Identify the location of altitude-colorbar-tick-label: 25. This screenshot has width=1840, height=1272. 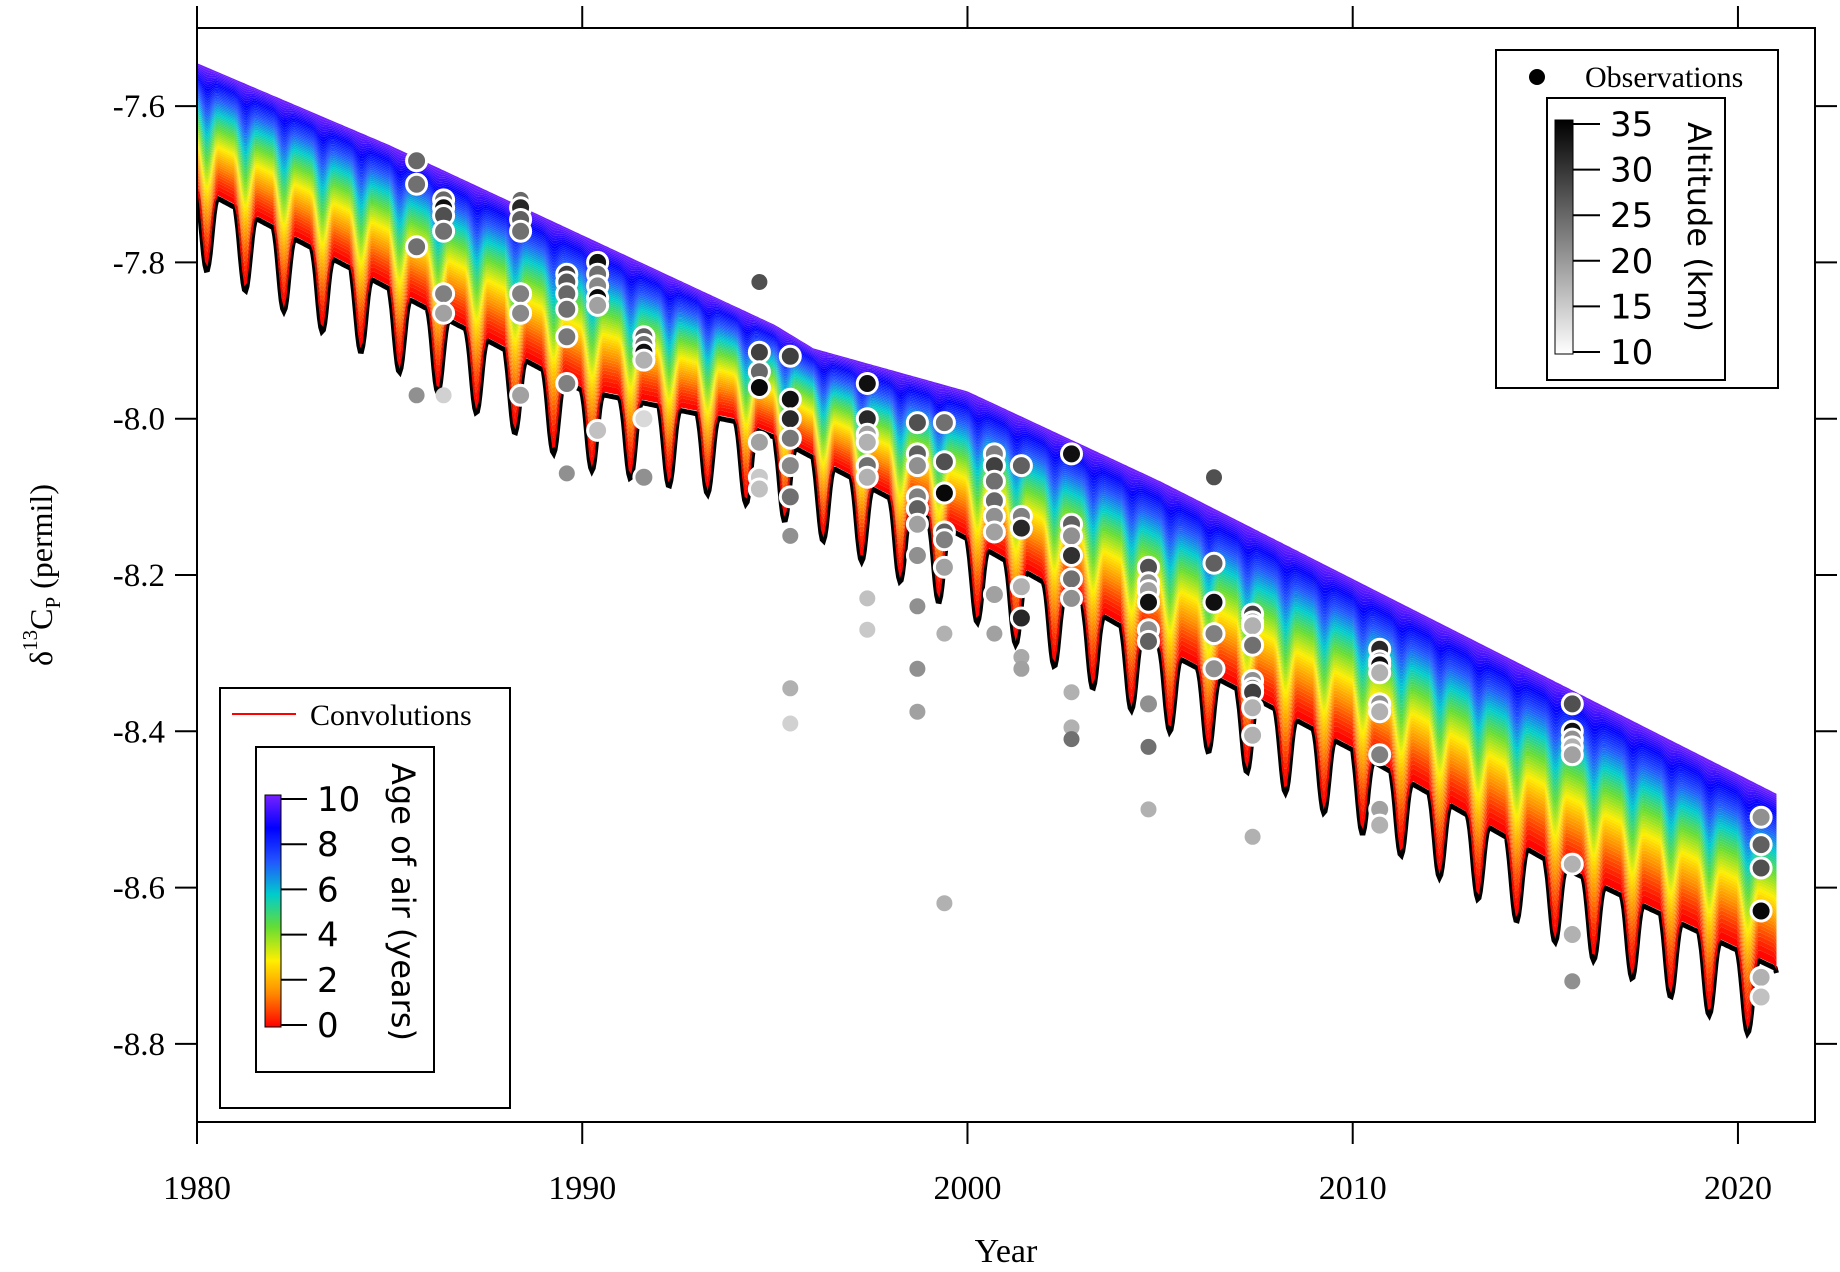
(1631, 216).